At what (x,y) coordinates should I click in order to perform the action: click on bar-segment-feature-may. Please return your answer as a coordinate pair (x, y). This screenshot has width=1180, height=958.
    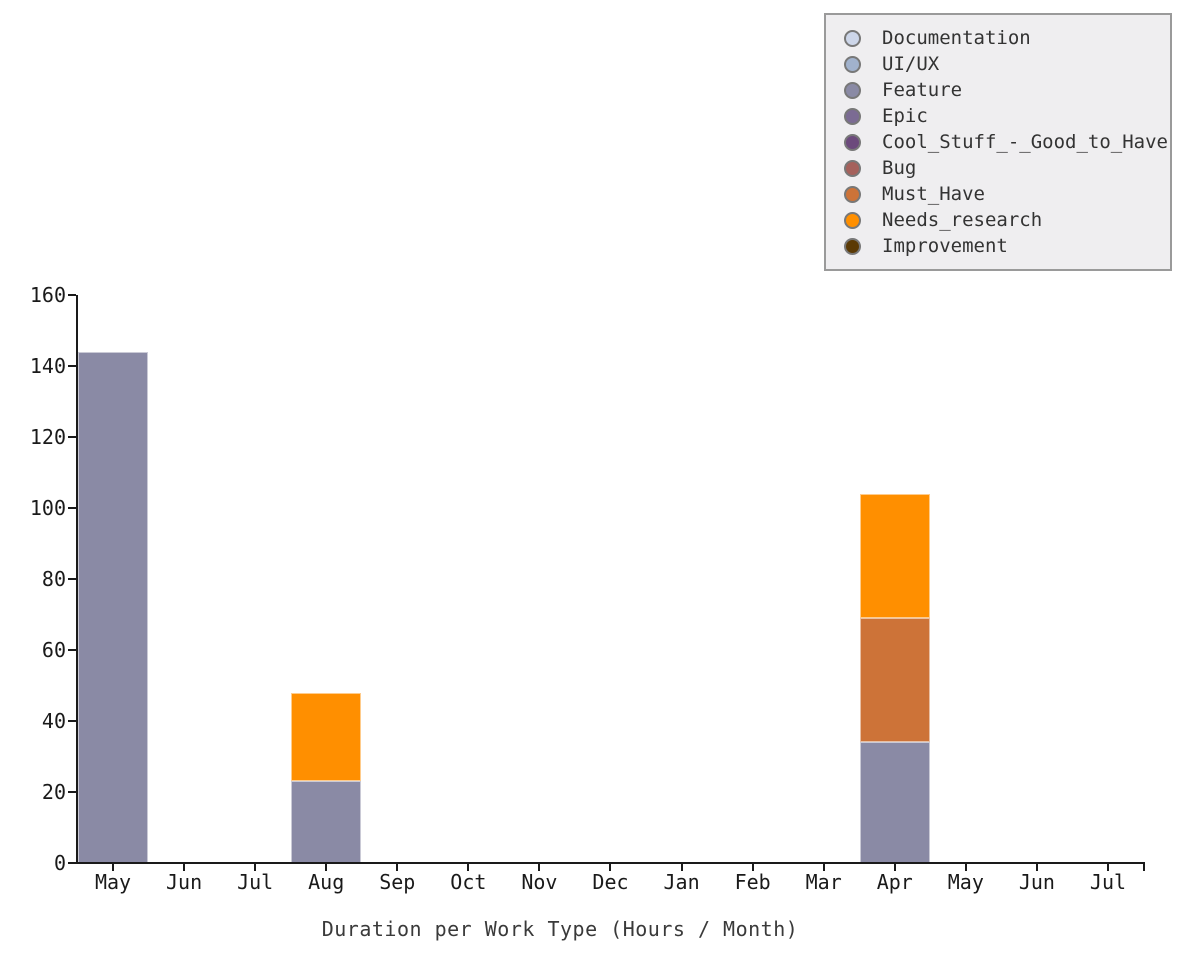
    Looking at the image, I should click on (113, 607).